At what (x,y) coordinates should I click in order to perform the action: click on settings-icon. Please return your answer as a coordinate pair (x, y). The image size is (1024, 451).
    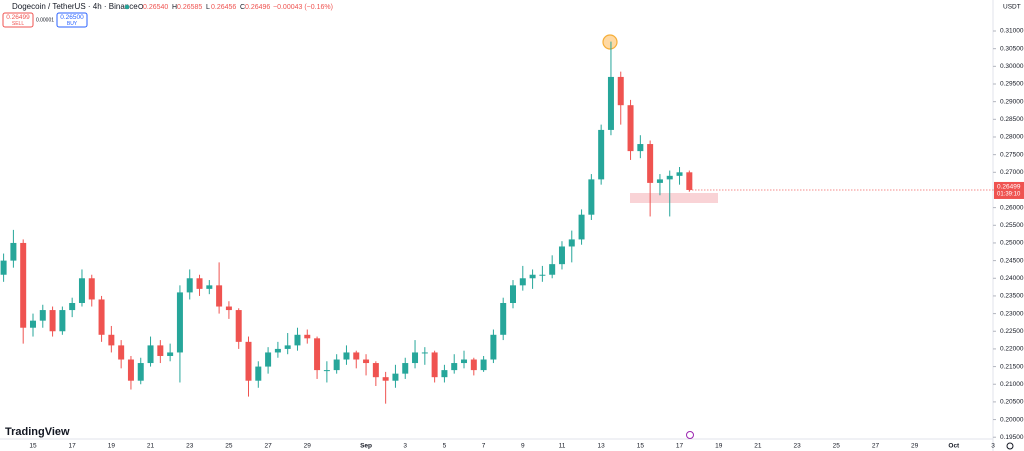
    Looking at the image, I should click on (1010, 446).